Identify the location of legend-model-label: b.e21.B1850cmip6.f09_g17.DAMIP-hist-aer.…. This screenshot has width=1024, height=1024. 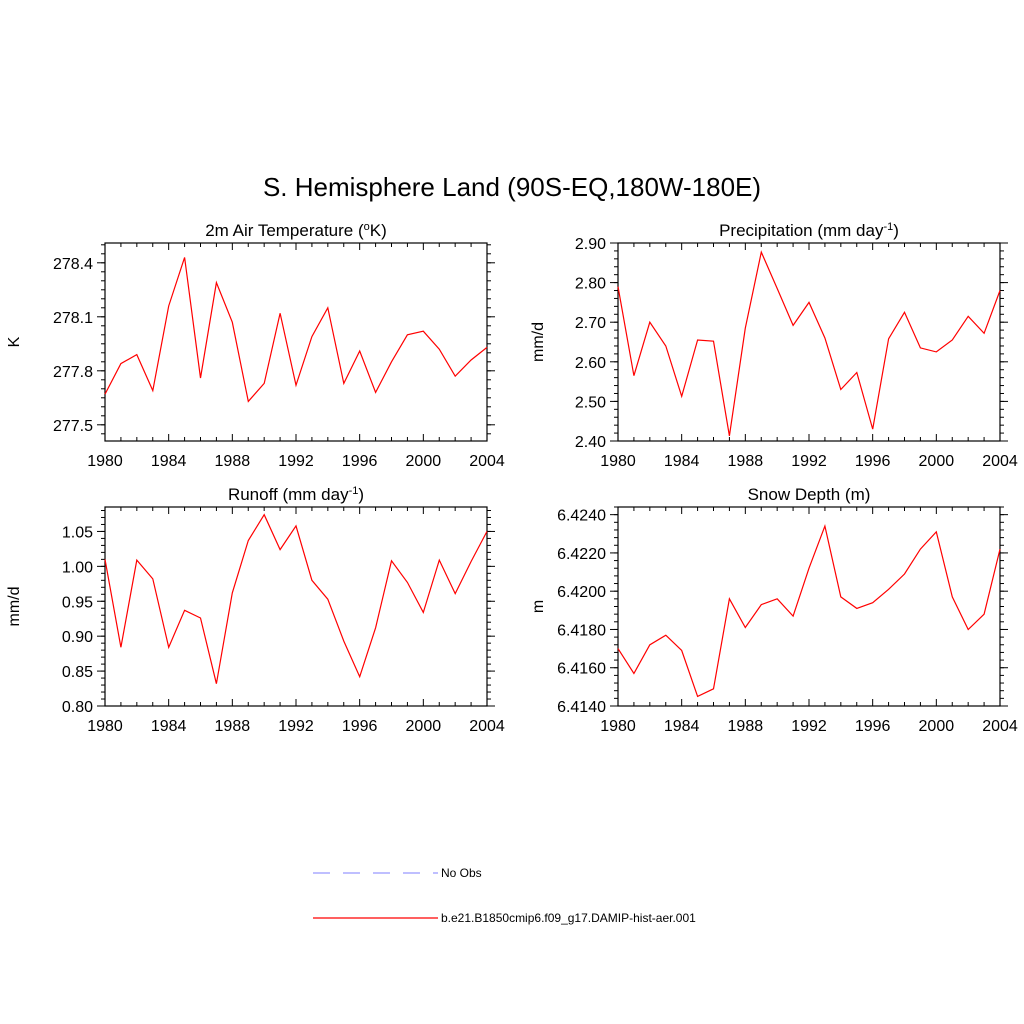
(568, 918).